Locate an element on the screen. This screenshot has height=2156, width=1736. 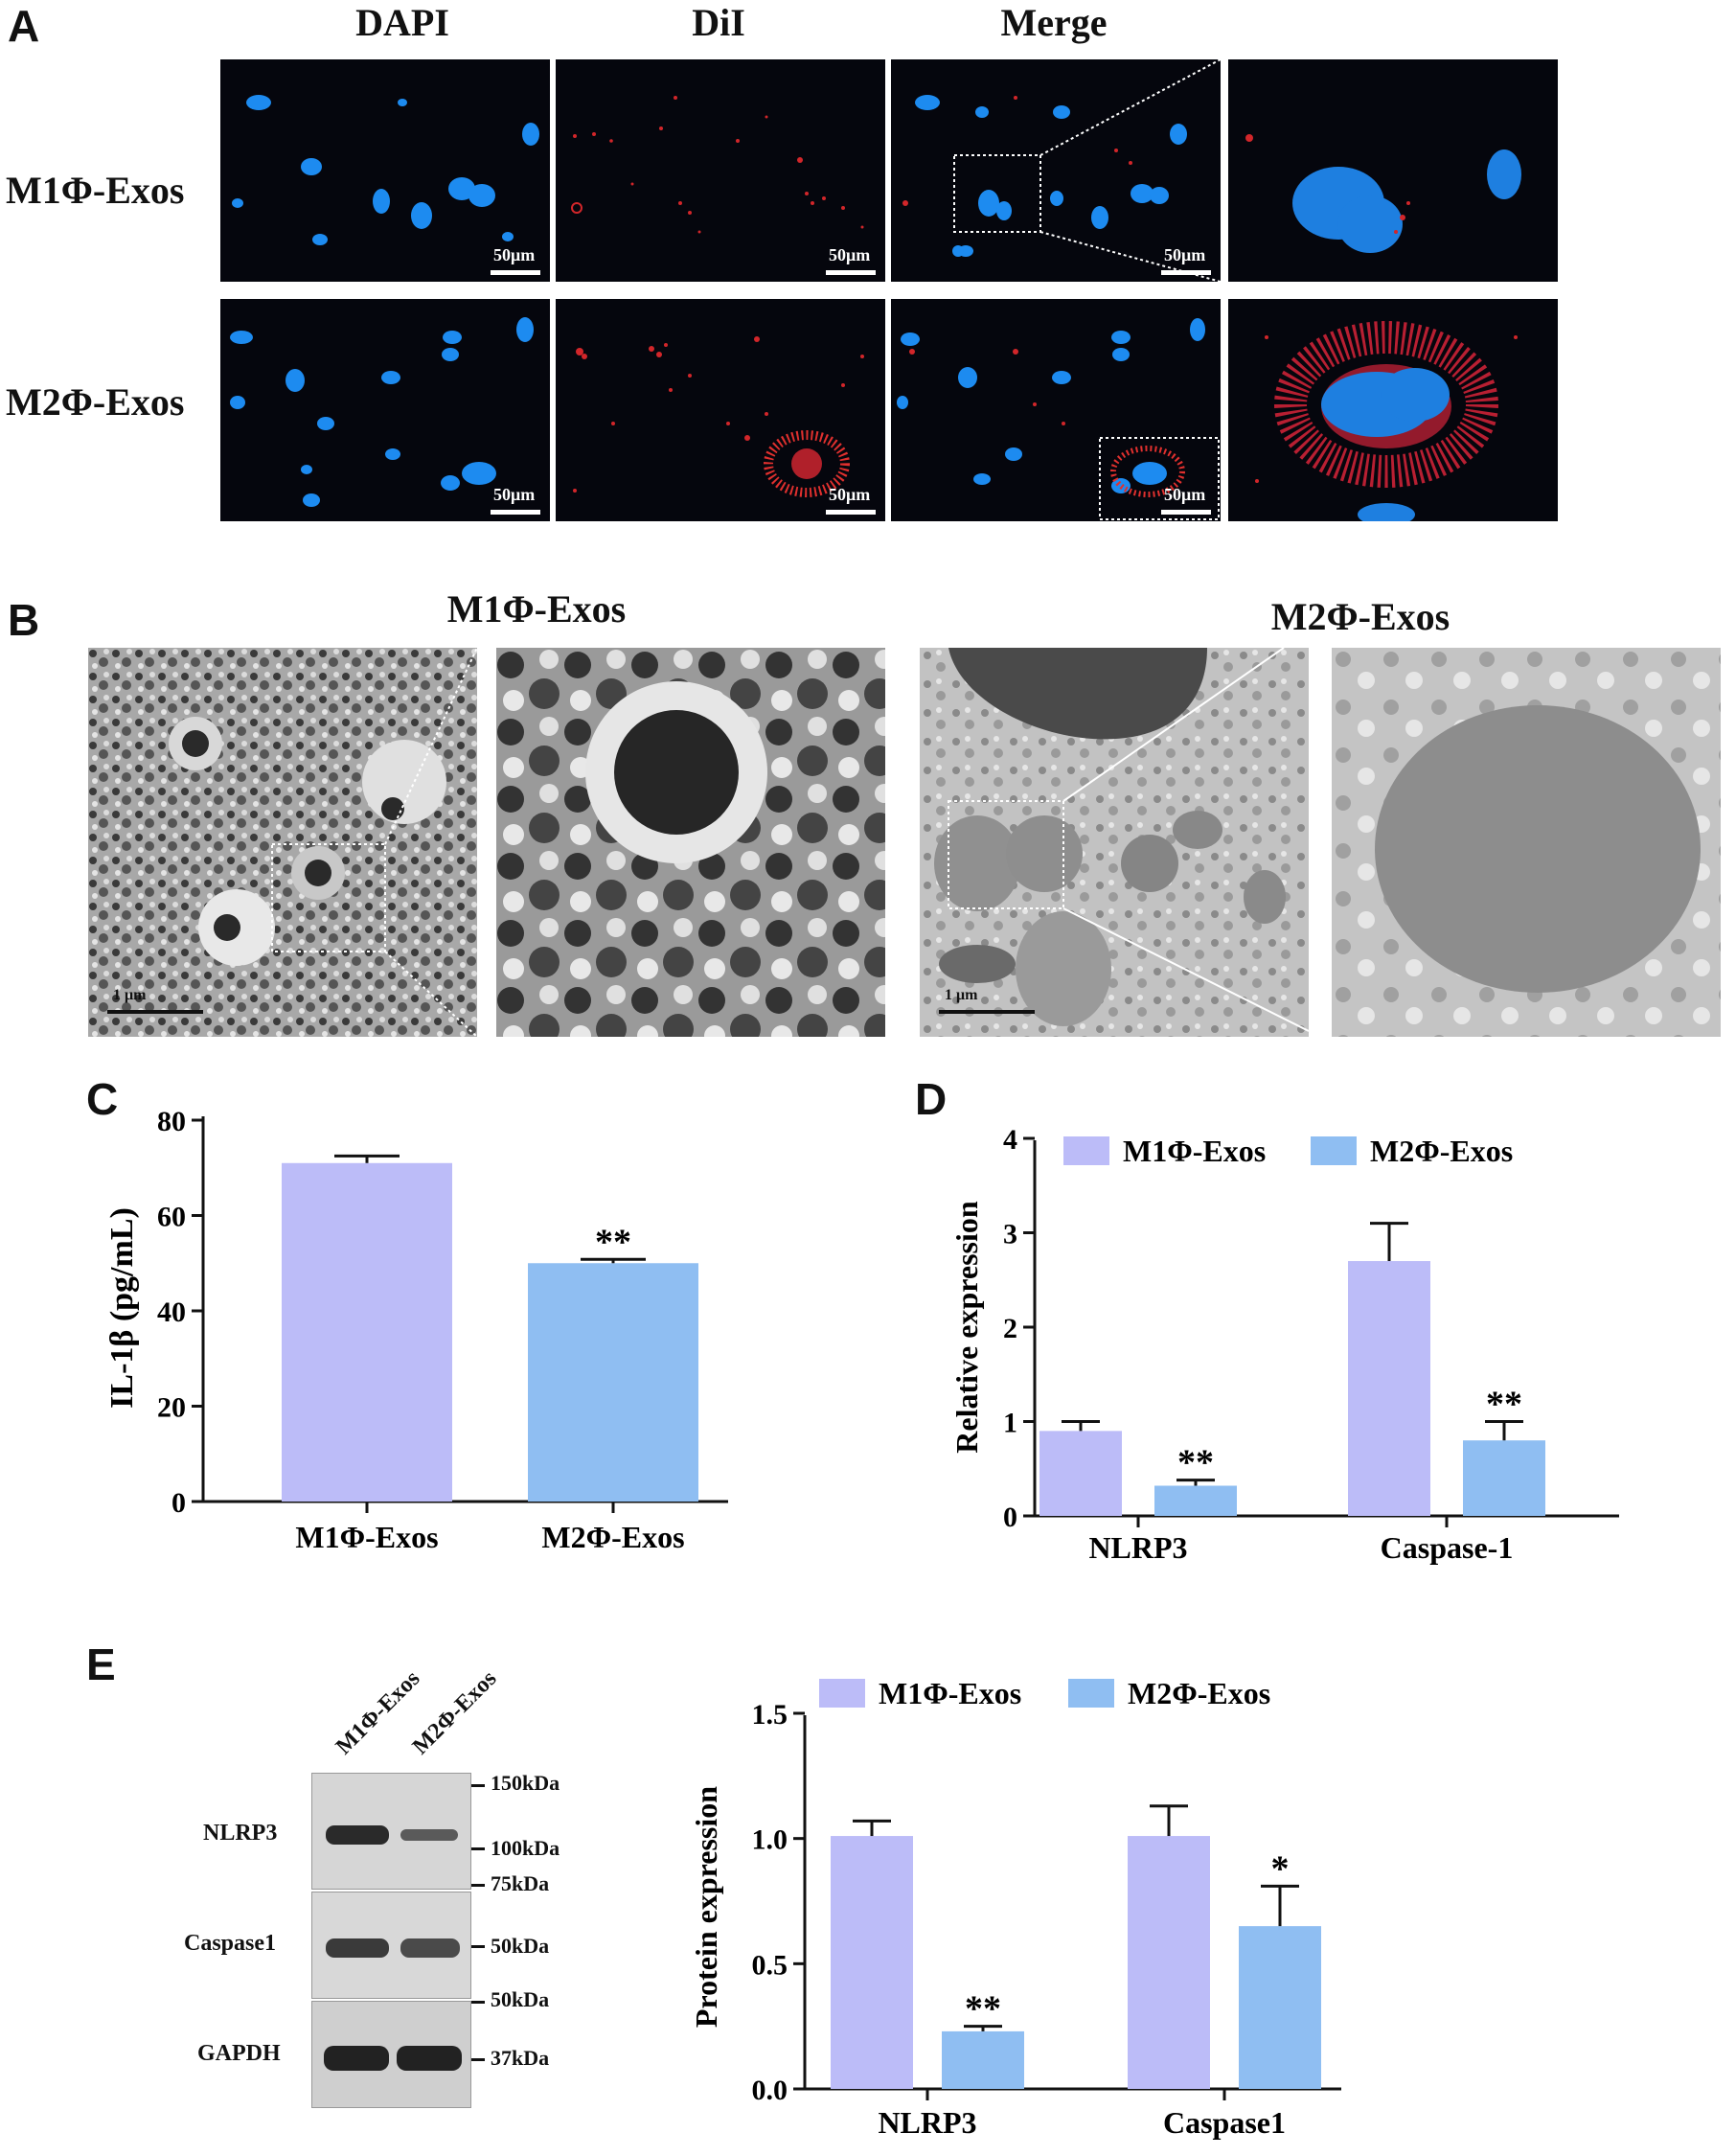
row-label-m2: M2Φ-Exos is located at coordinates (95, 402).